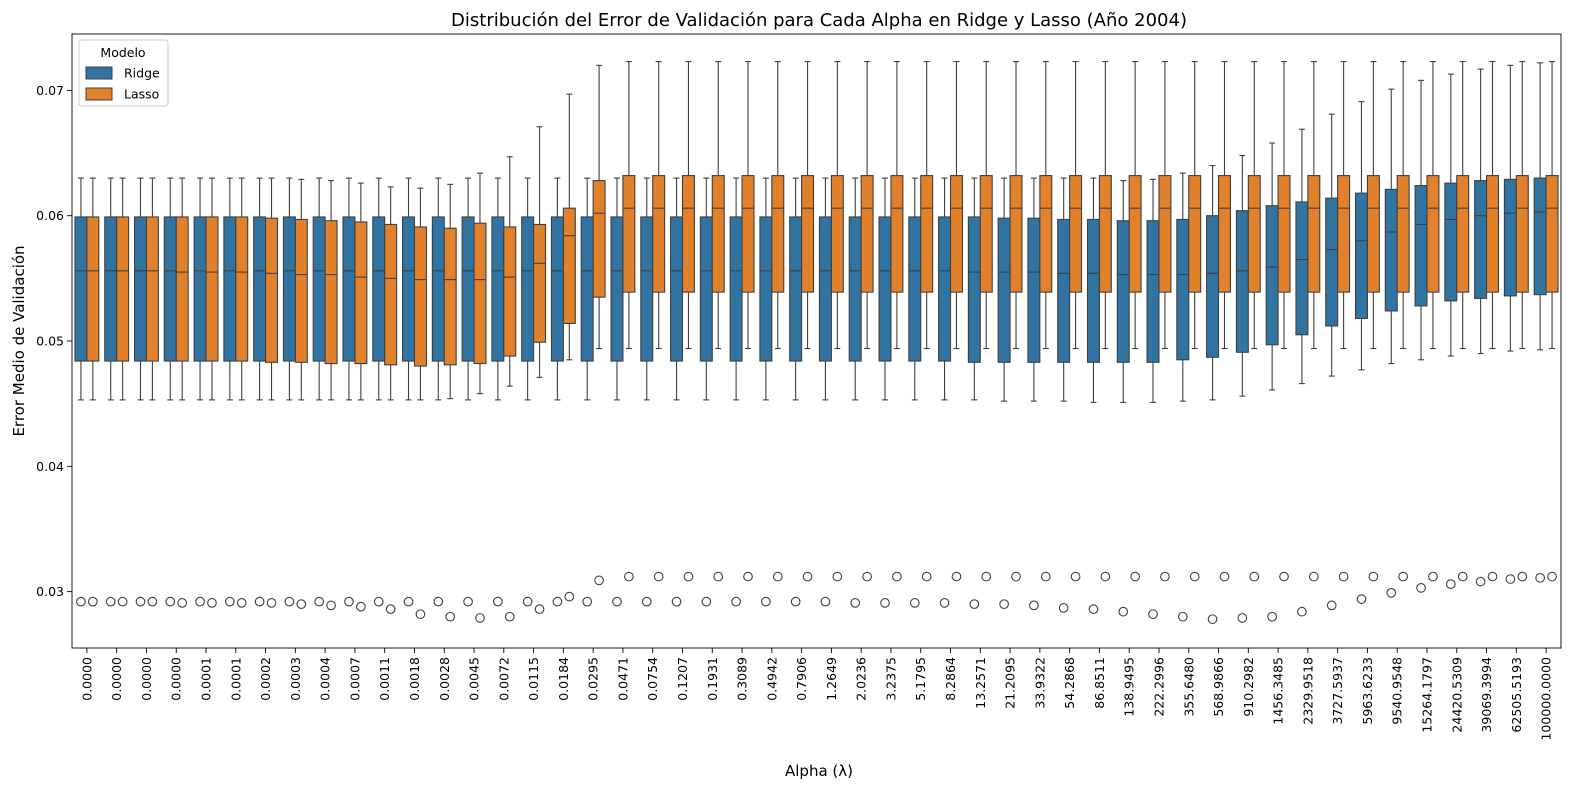 The width and height of the screenshot is (1589, 790). I want to click on x-tick-label: 9540.9548, so click(1397, 691).